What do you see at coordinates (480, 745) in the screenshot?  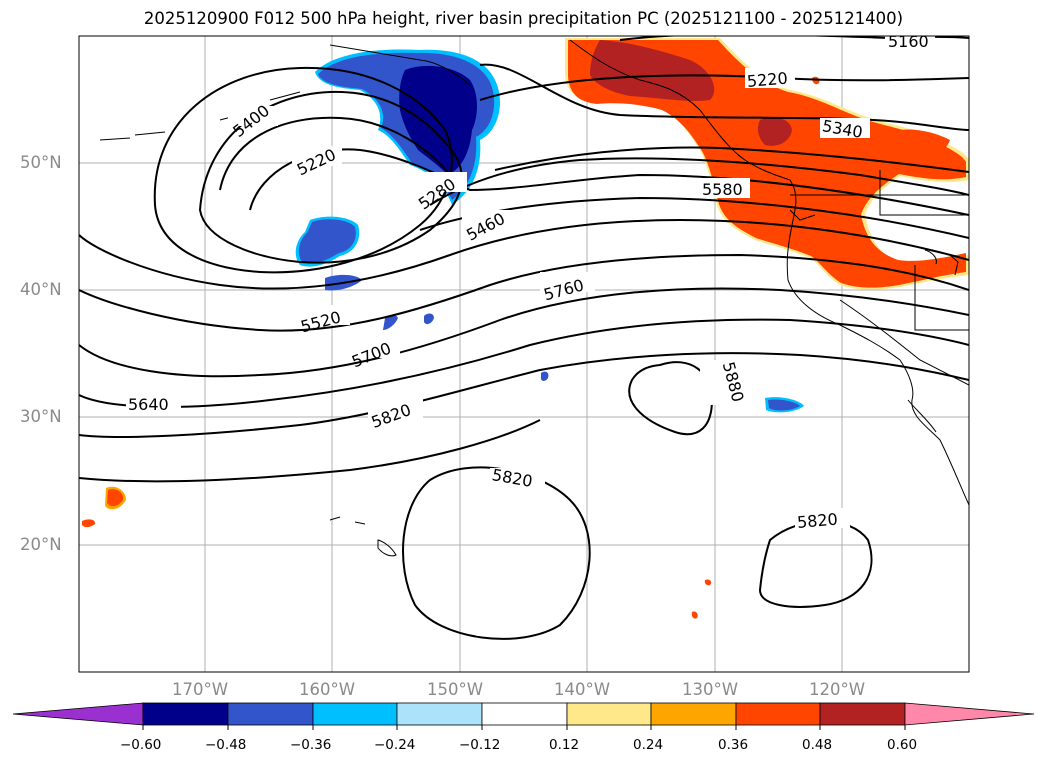 I see `colorbar-tick-label: −0.12` at bounding box center [480, 745].